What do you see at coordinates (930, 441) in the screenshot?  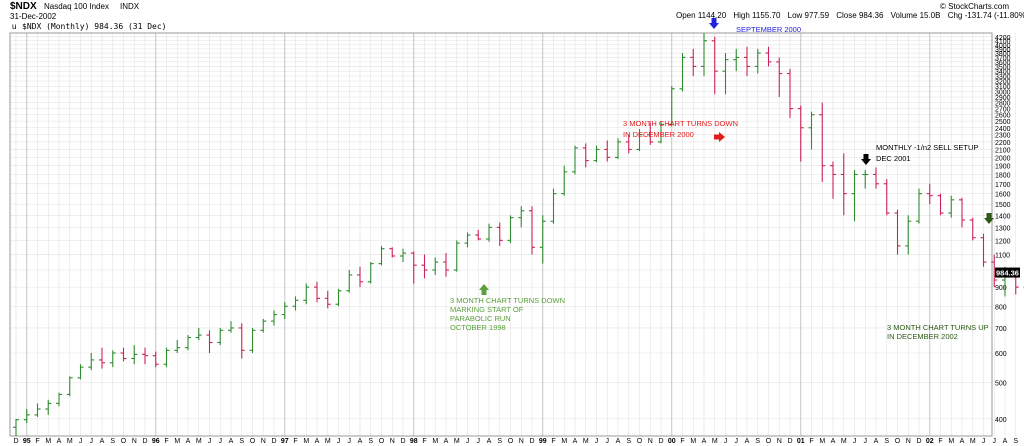 I see `x-tick-label: 02` at bounding box center [930, 441].